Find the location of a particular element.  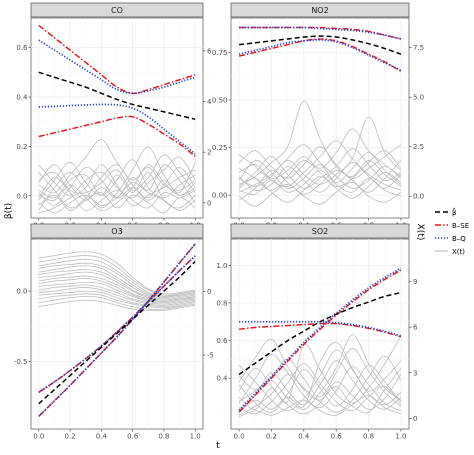

panel-title-o3: O3 is located at coordinates (116, 231).